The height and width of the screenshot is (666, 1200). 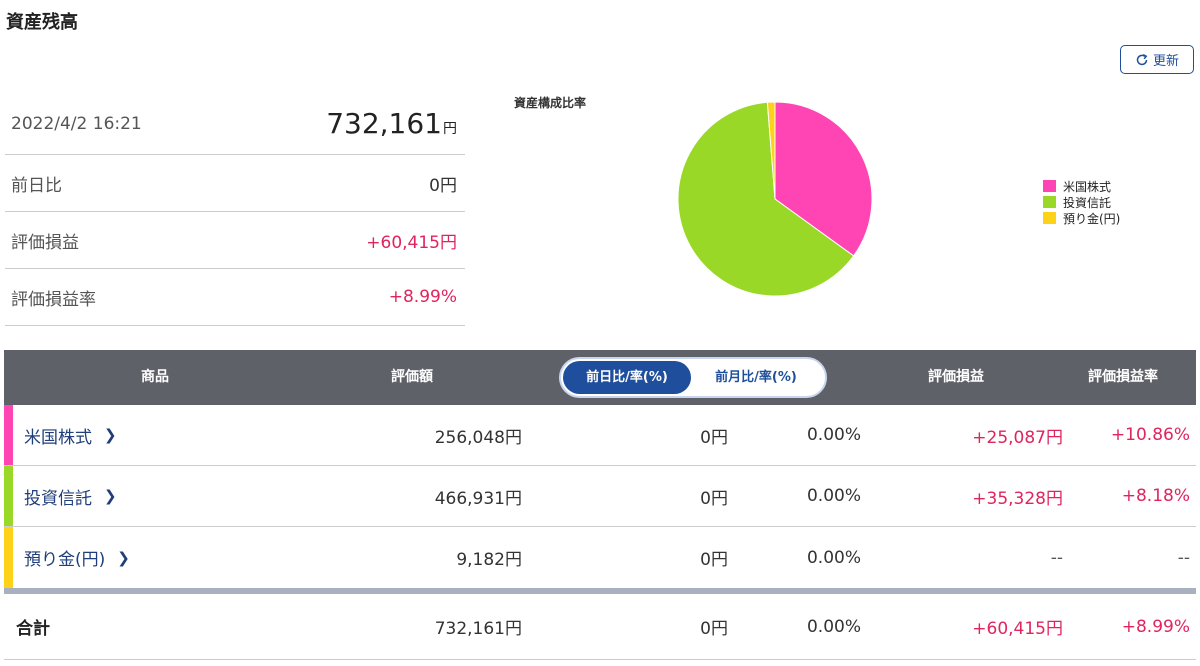 What do you see at coordinates (422, 297) in the screenshot?
I see `summary-value: +8.99%` at bounding box center [422, 297].